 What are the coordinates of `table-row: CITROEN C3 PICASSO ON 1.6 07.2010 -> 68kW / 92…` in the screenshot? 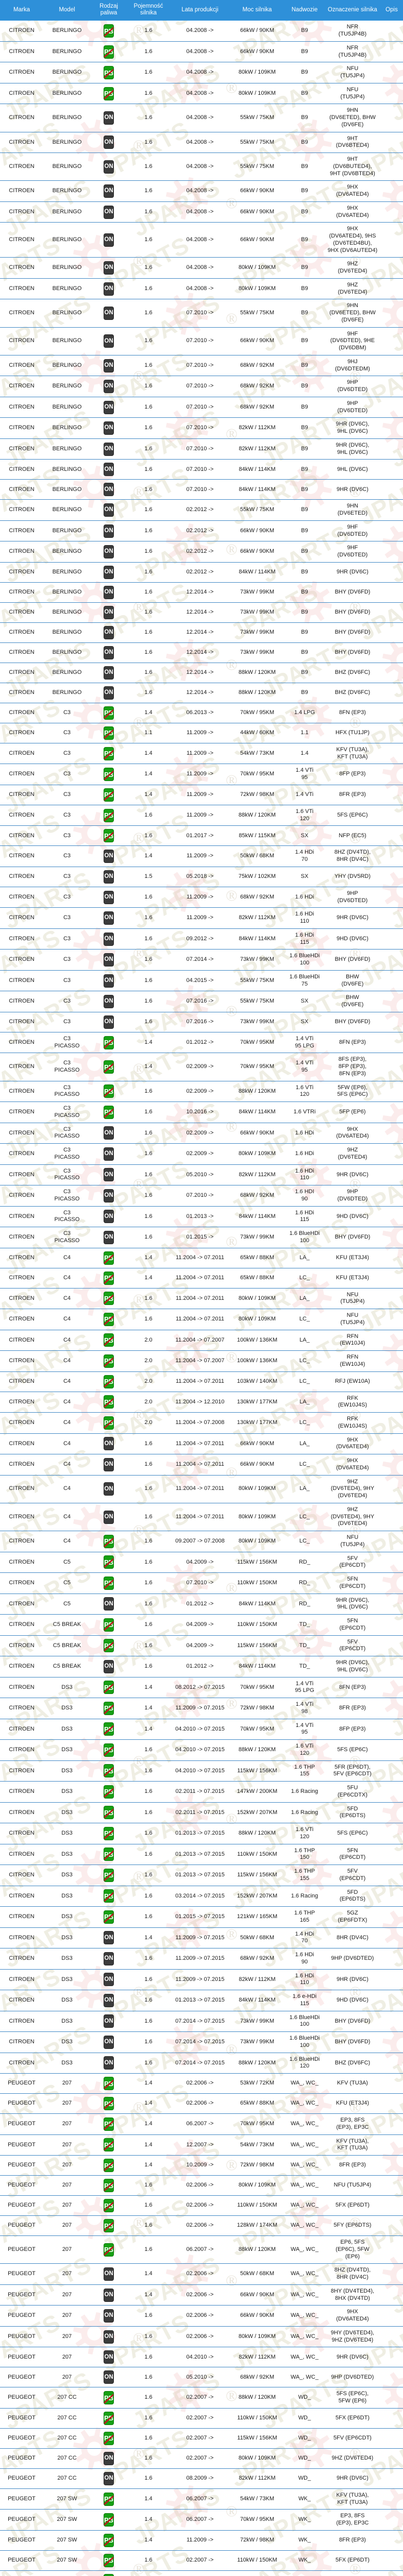 It's located at (202, 1196).